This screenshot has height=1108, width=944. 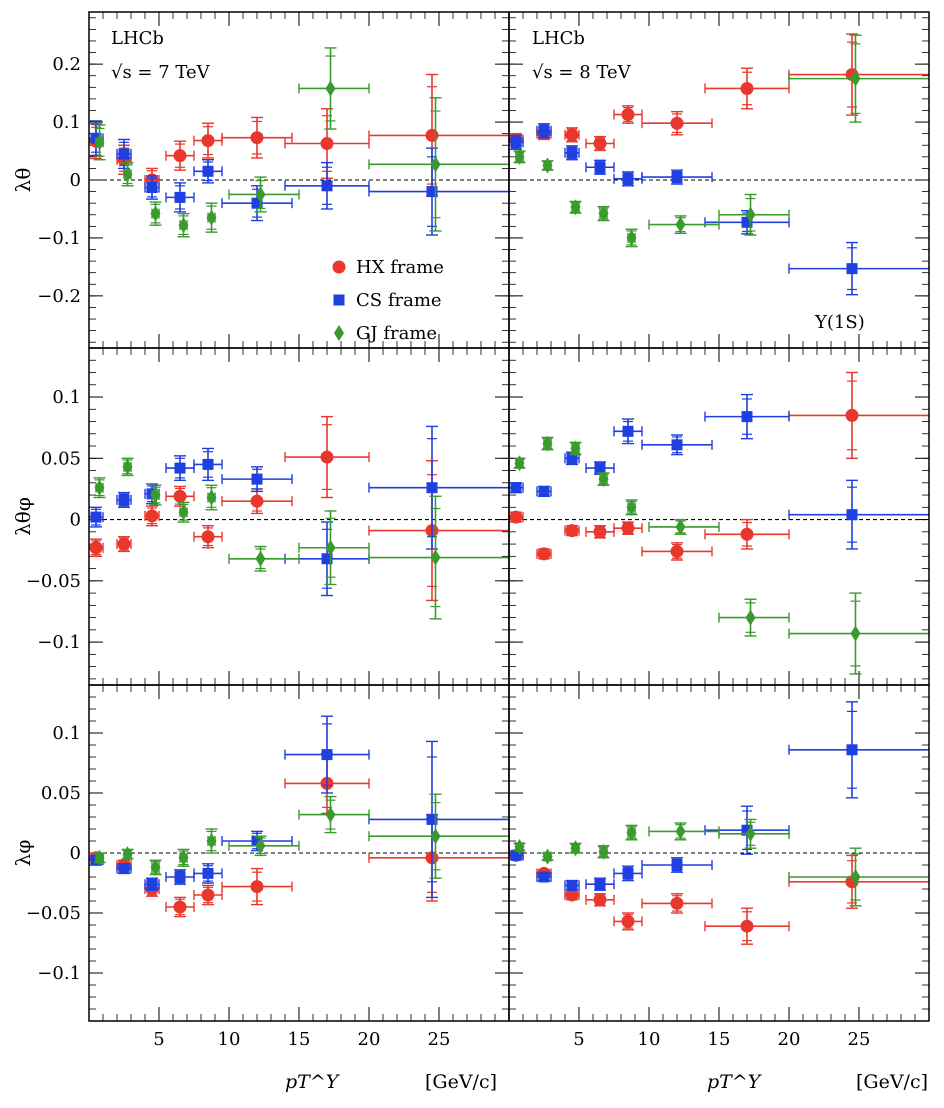 I want to click on energy-label-7tev: √s = 7 TeV, so click(x=161, y=72).